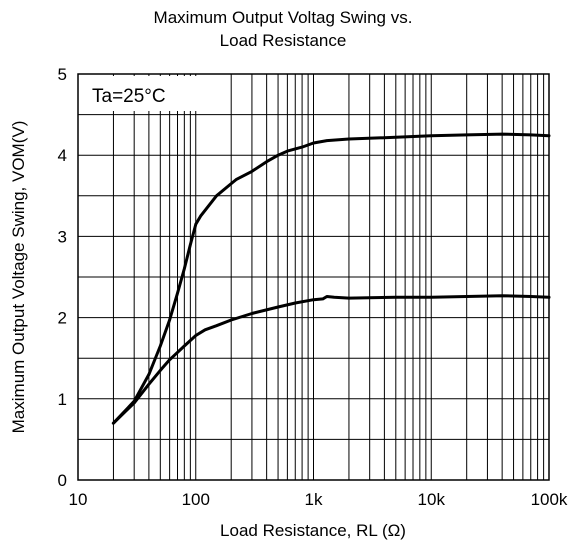 The width and height of the screenshot is (574, 545). I want to click on x-tick-label: 100k, so click(549, 499).